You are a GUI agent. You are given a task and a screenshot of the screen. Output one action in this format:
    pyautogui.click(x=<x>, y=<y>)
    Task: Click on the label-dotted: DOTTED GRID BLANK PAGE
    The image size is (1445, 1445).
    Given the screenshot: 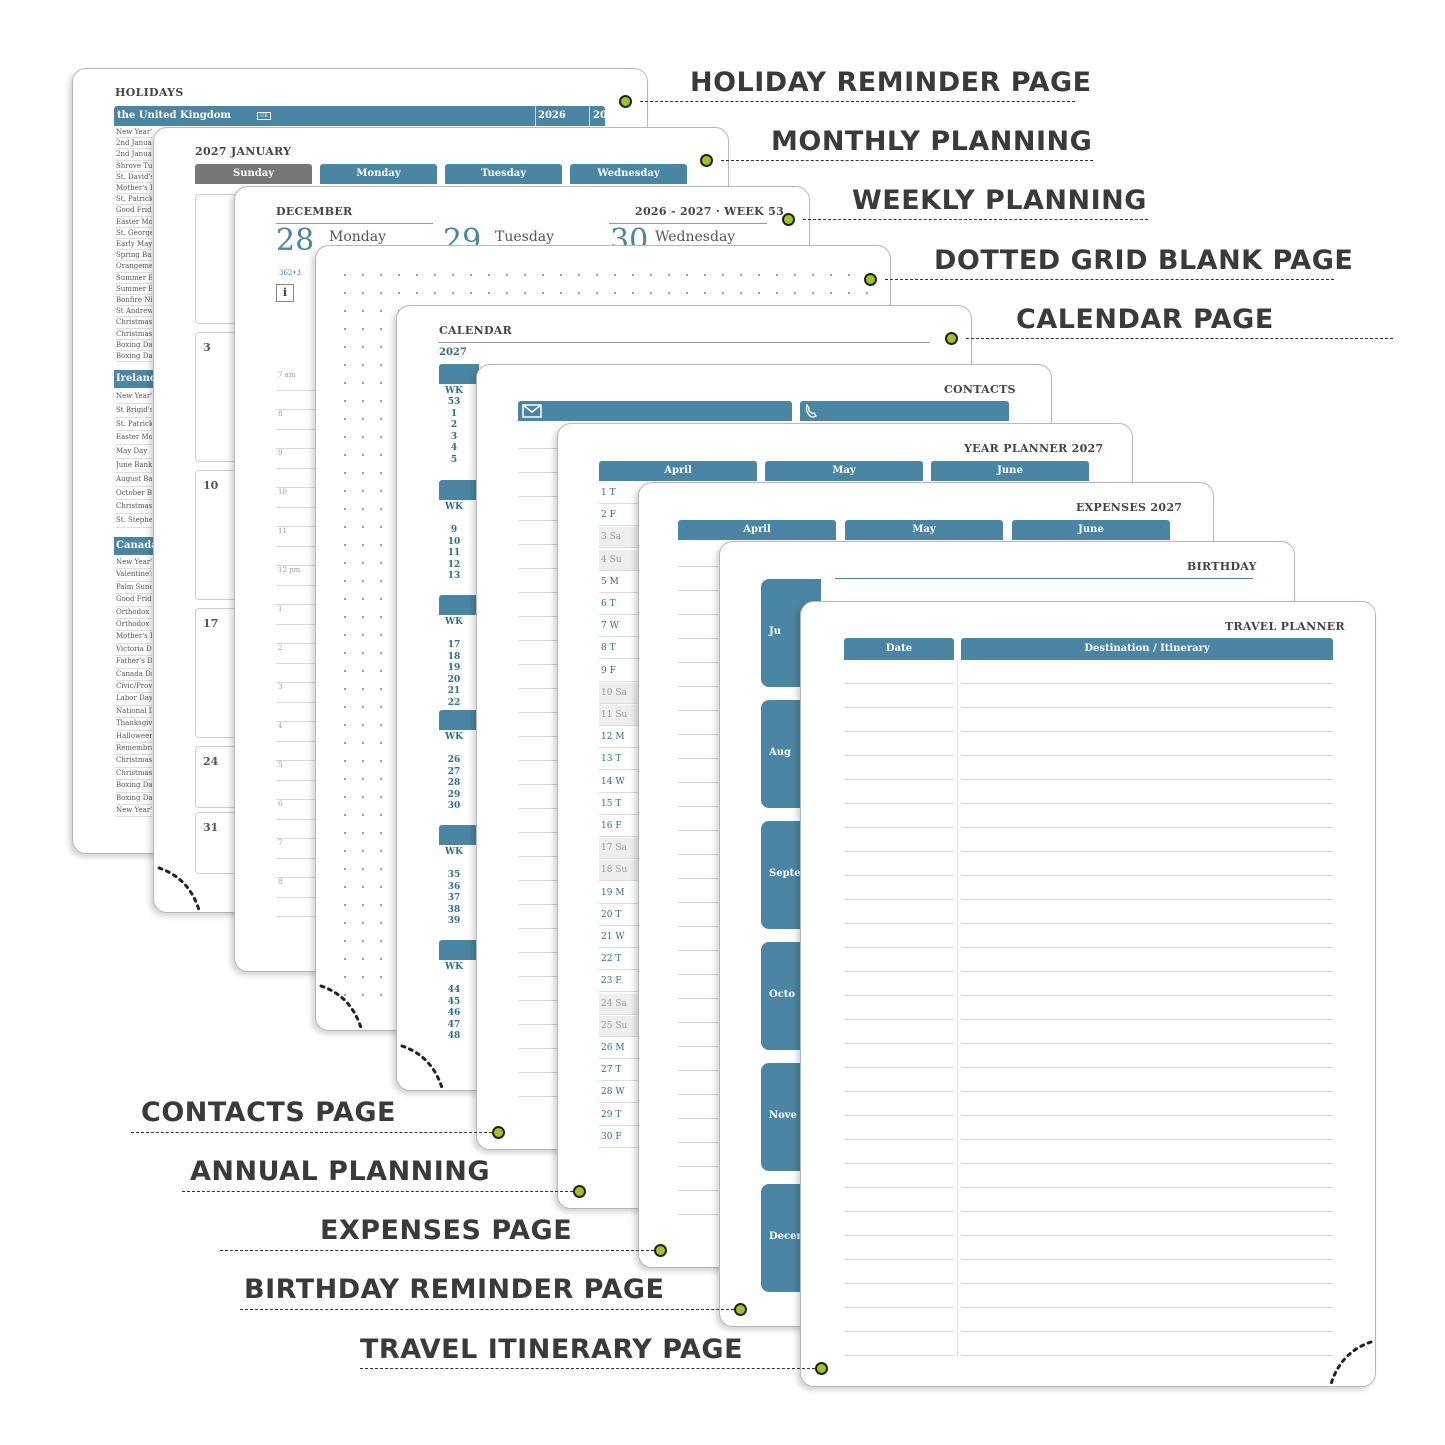 What is the action you would take?
    pyautogui.click(x=1144, y=260)
    